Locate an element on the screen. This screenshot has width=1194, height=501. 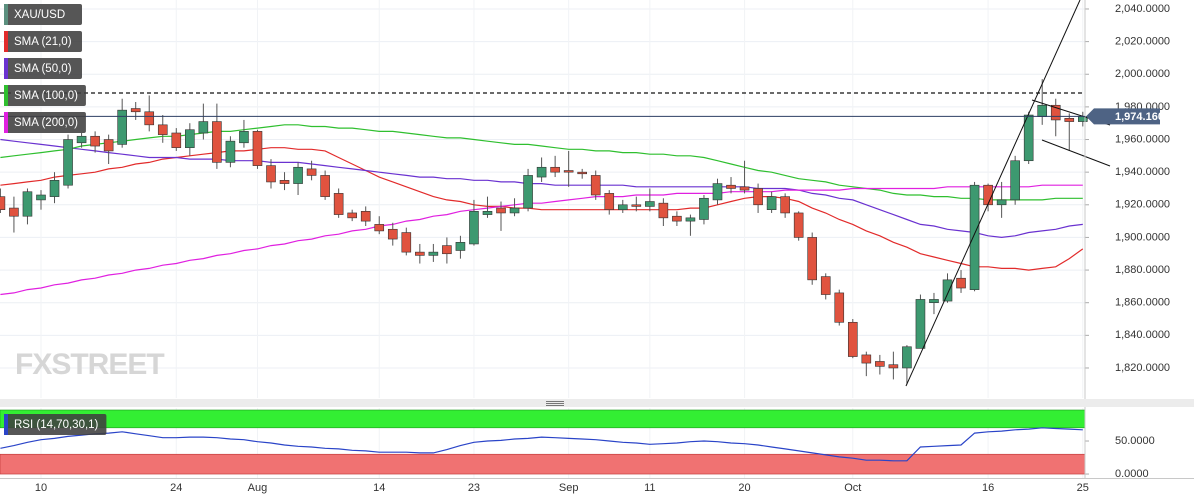
x-tick-label: 11 is located at coordinates (649, 488).